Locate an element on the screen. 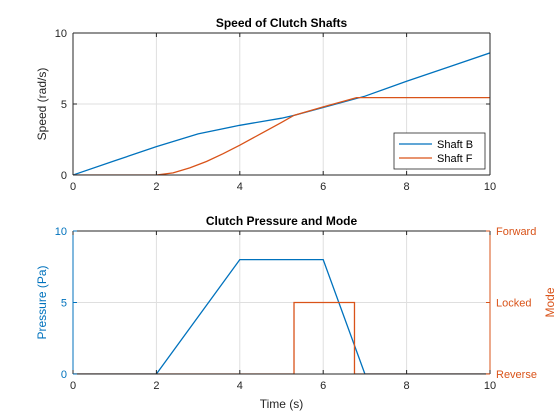 This screenshot has width=560, height=420. y-axis-label: Speed (rad/s) is located at coordinates (42, 104).